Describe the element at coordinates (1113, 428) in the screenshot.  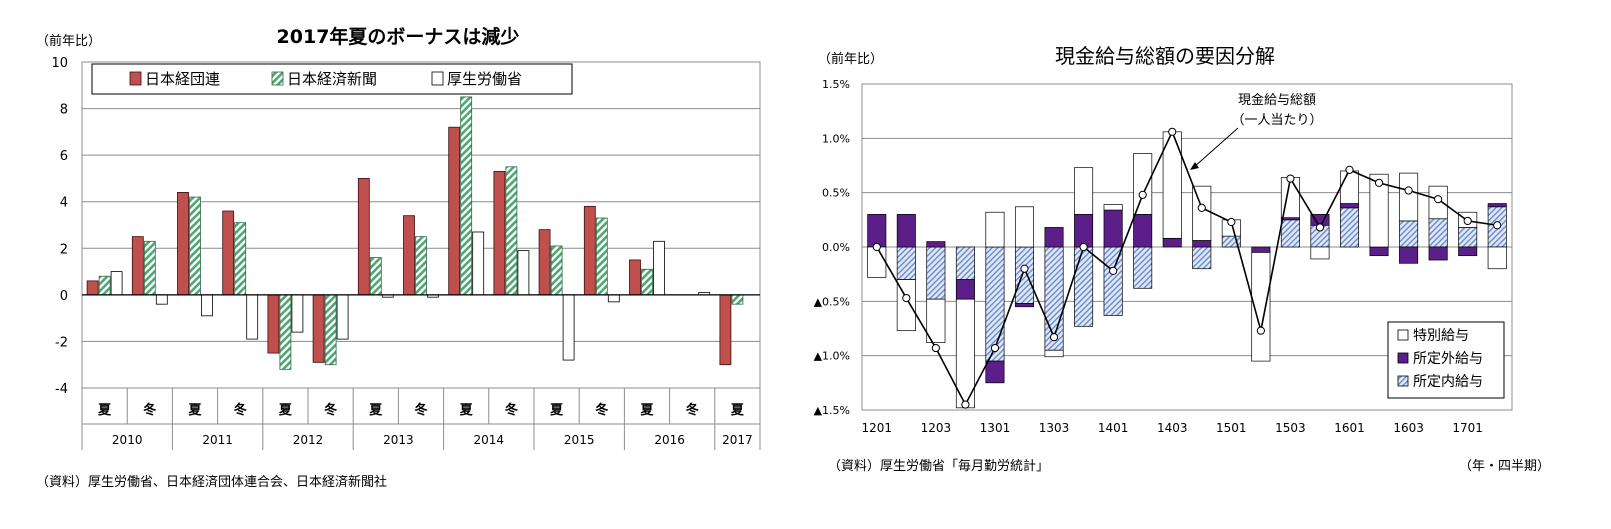
I see `chart2-xtick-label: 1401` at that location.